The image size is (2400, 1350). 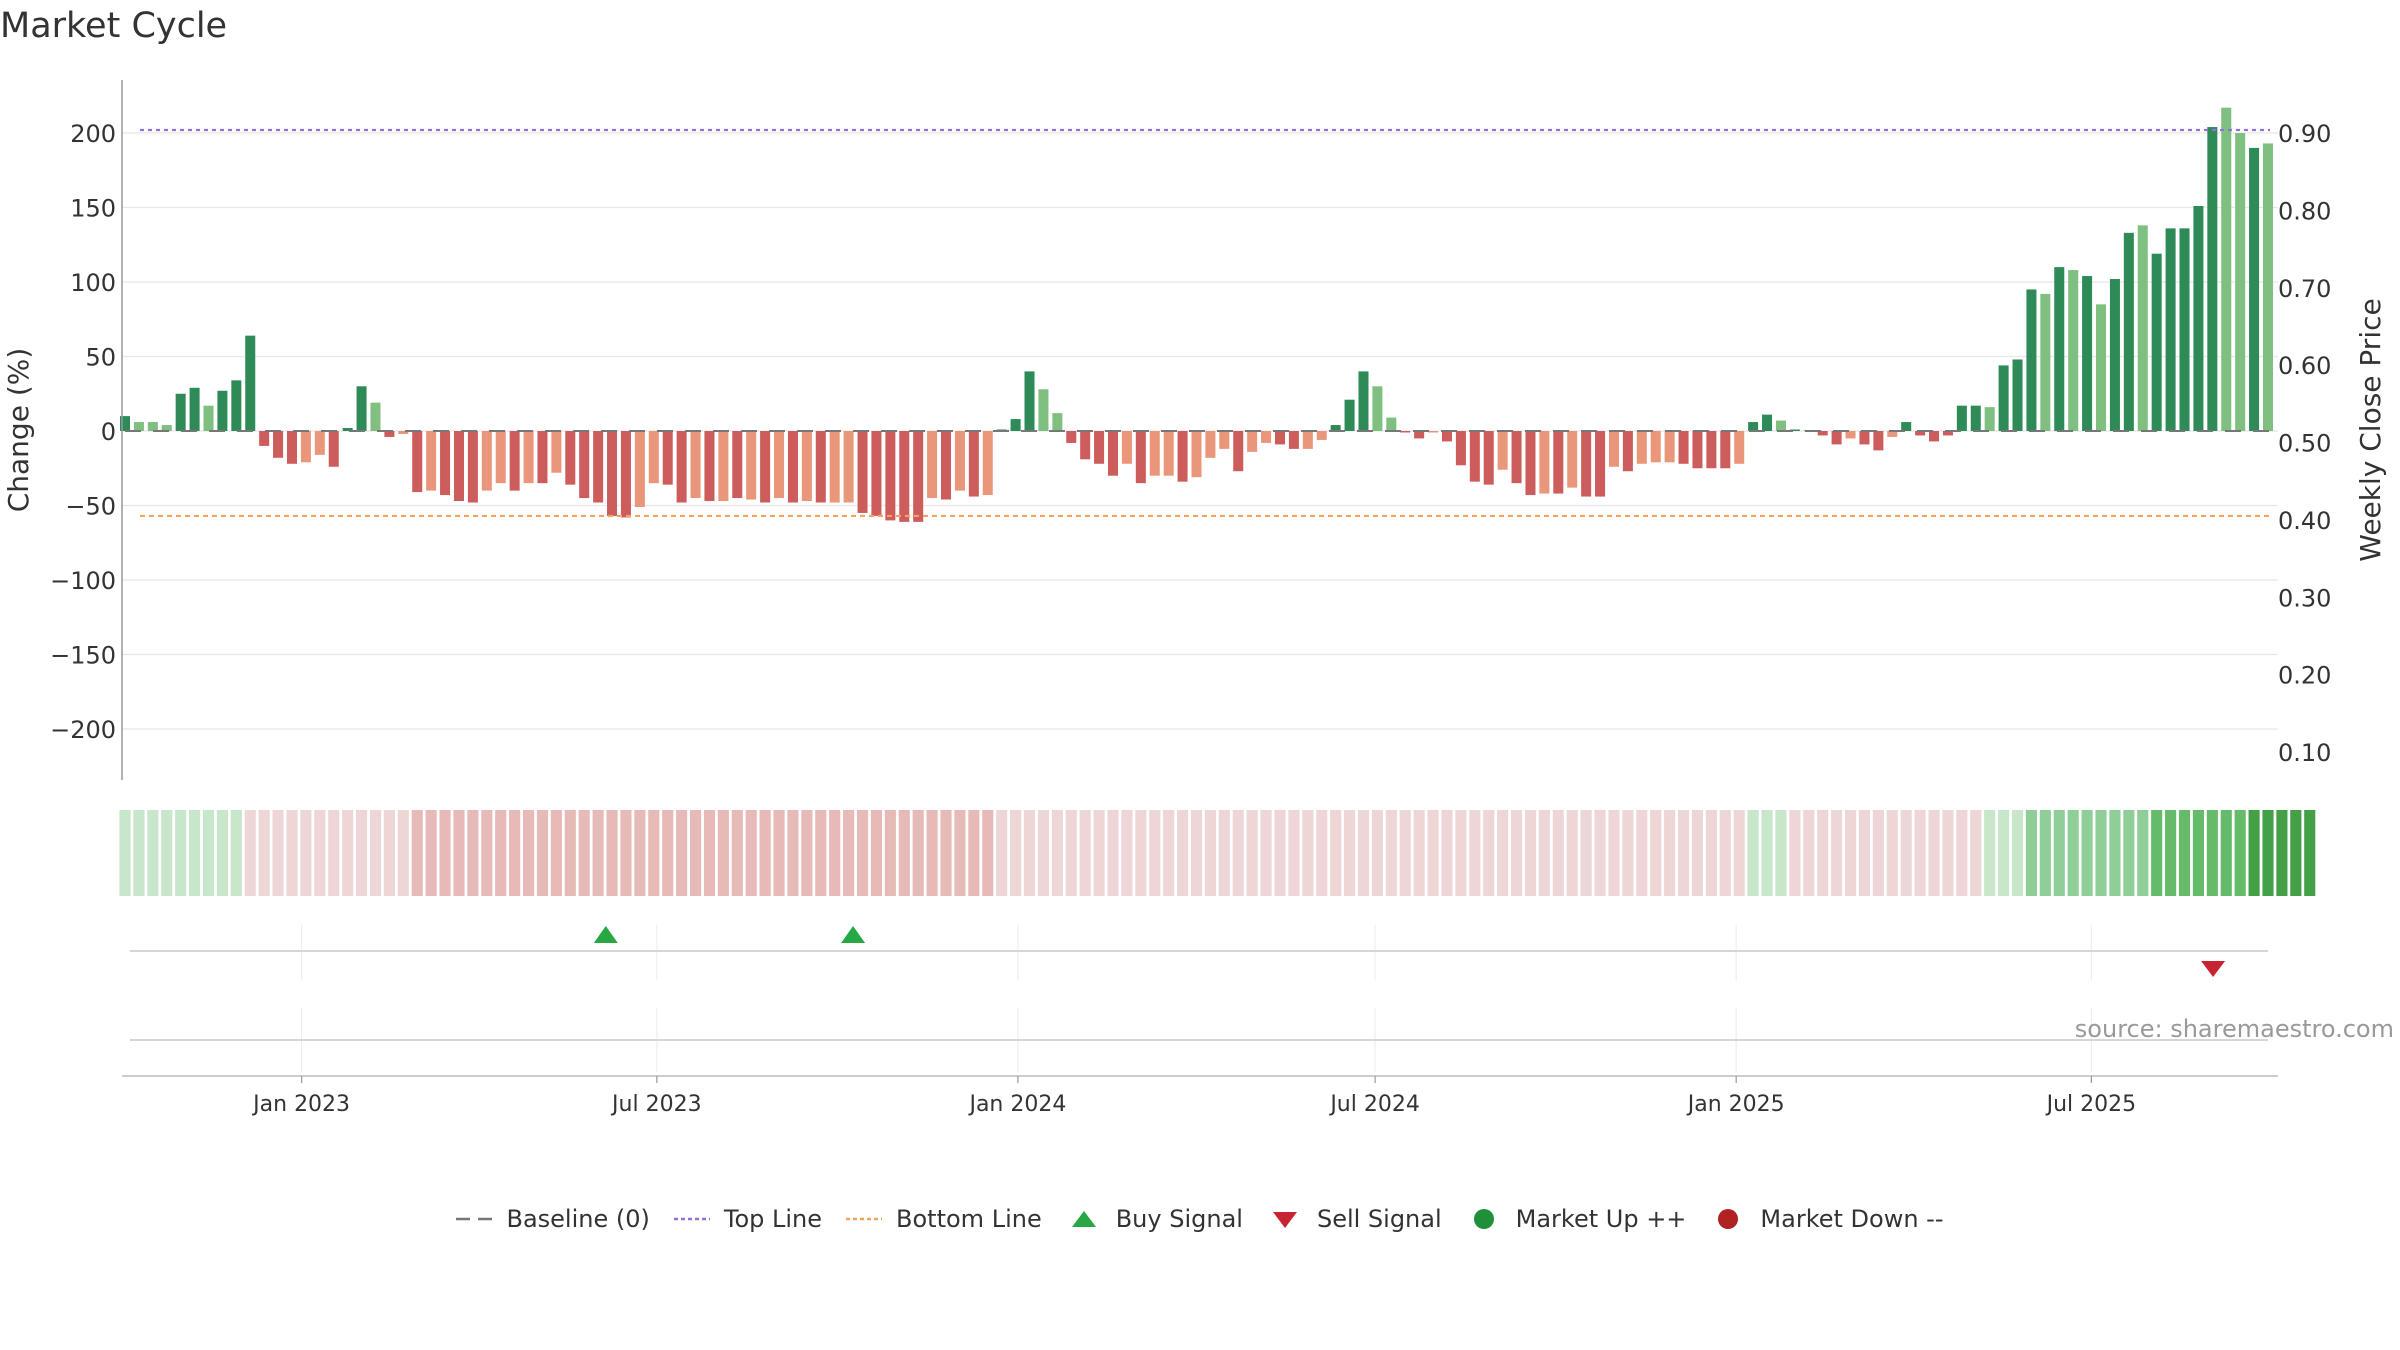 I want to click on y-tick-label: −100, so click(x=83, y=581).